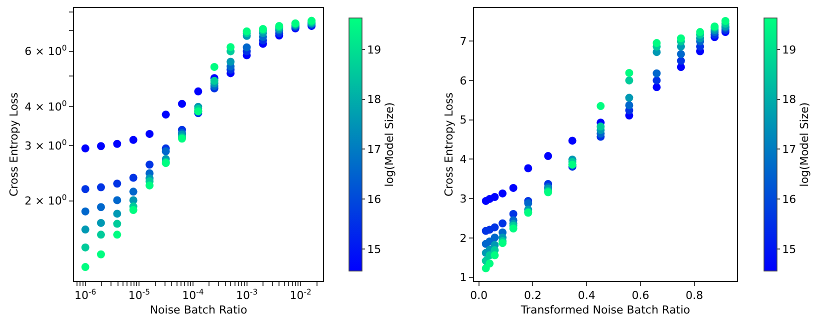 This screenshot has height=327, width=831. Describe the element at coordinates (85, 295) in the screenshot. I see `x-tick-label: 10$^{-6}$` at that location.